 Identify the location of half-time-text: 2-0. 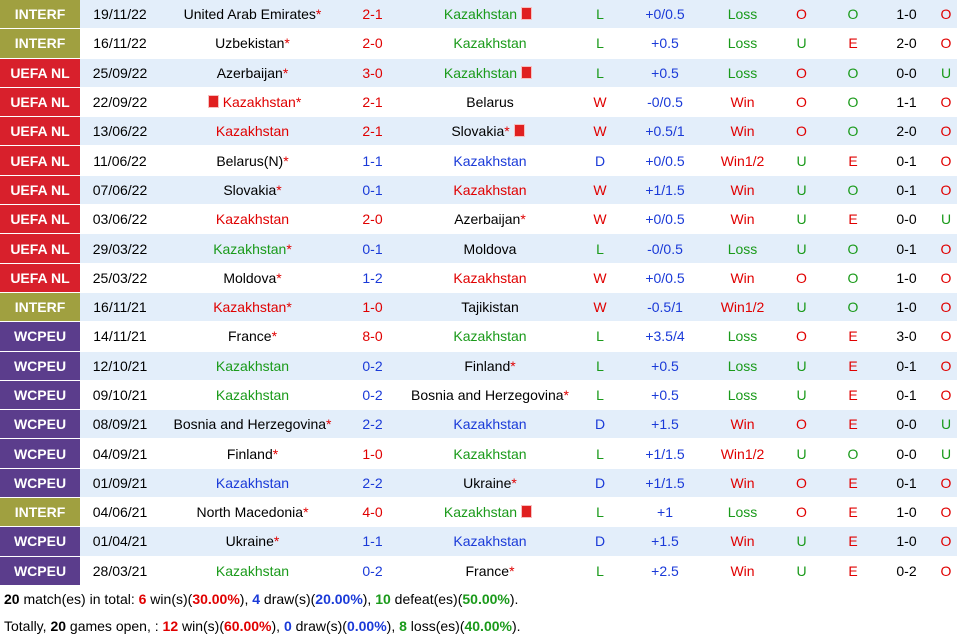
(906, 43).